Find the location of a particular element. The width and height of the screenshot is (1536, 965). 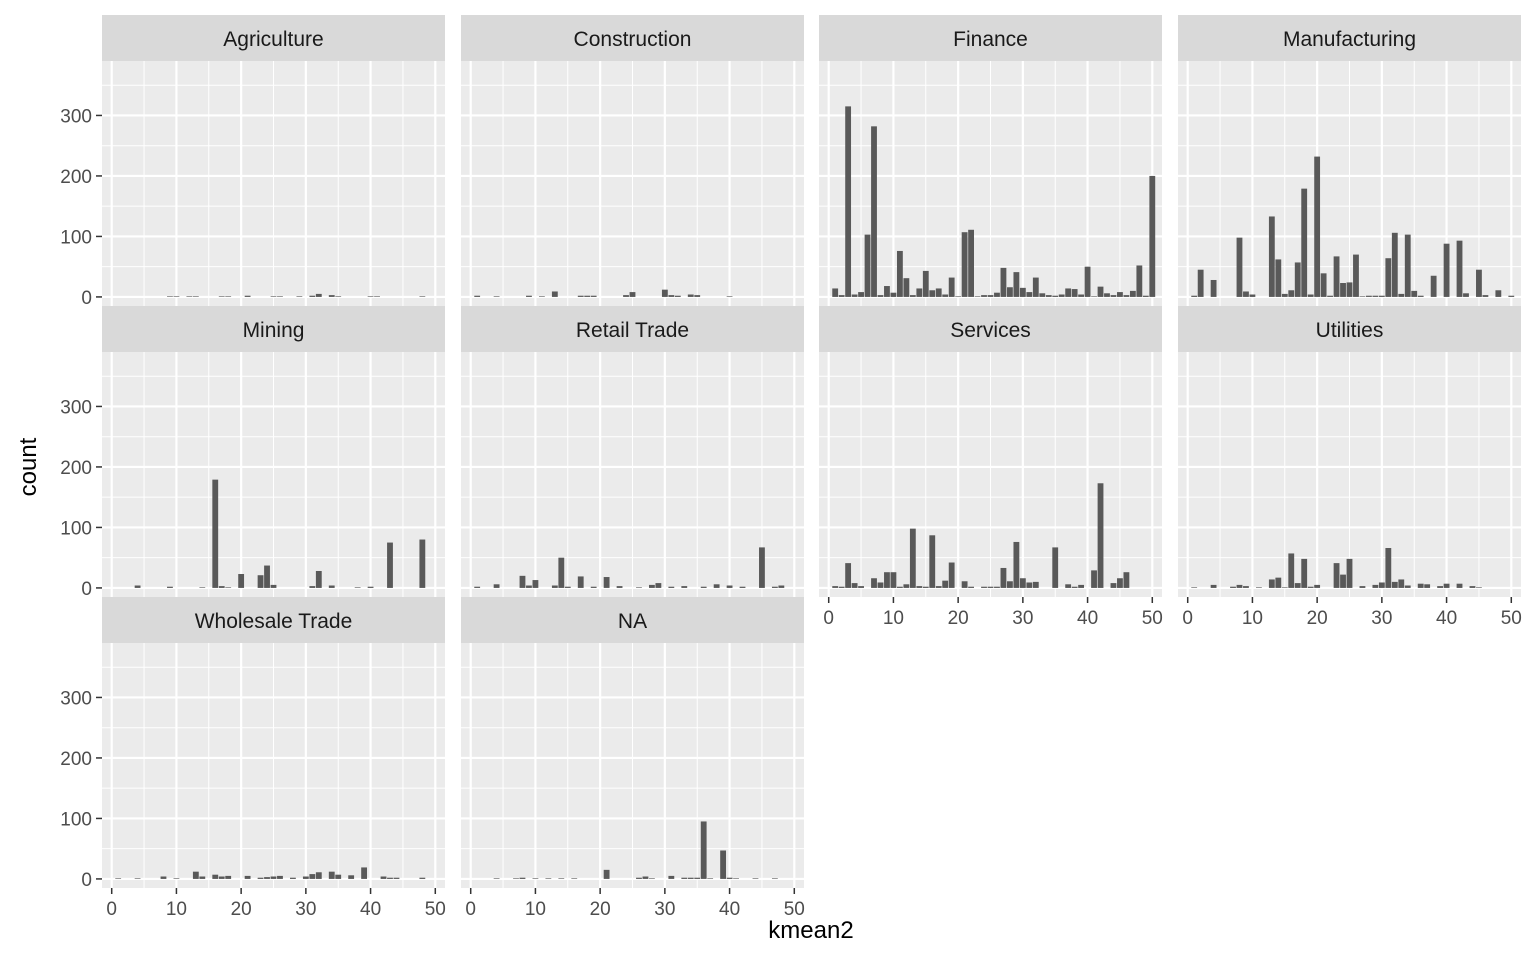

facet-strip-label: Services is located at coordinates (990, 330).